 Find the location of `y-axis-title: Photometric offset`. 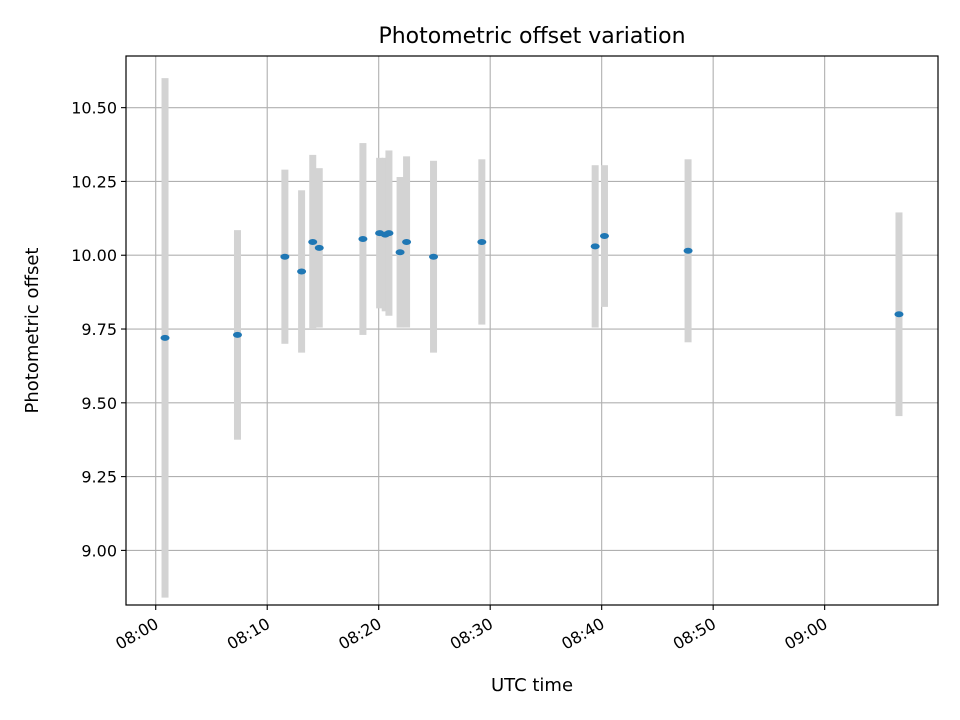

y-axis-title: Photometric offset is located at coordinates (32, 331).